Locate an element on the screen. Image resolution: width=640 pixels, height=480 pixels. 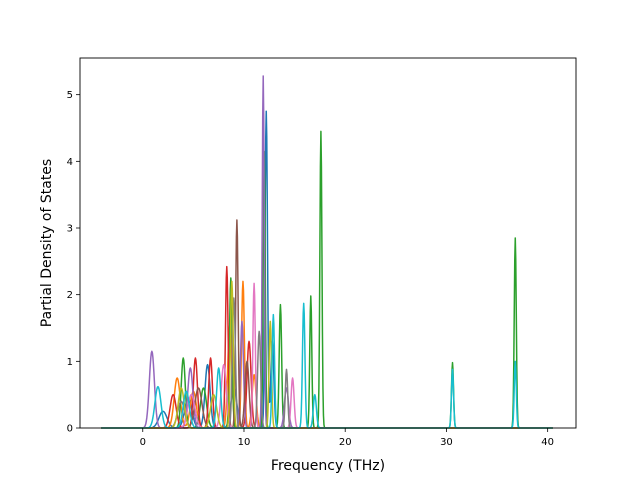
y-axis-label: Partial Density of States is located at coordinates (47, 243).